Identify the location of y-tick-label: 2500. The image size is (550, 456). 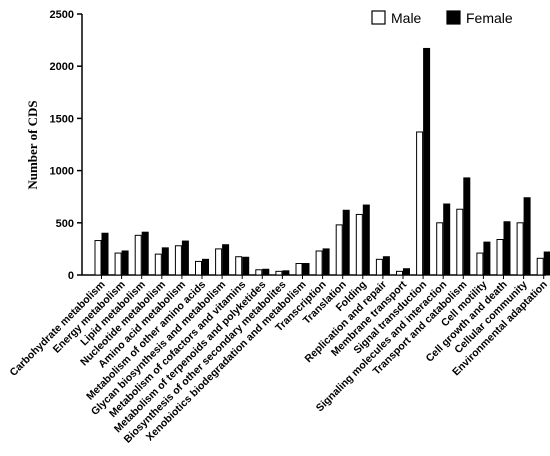
(62, 15).